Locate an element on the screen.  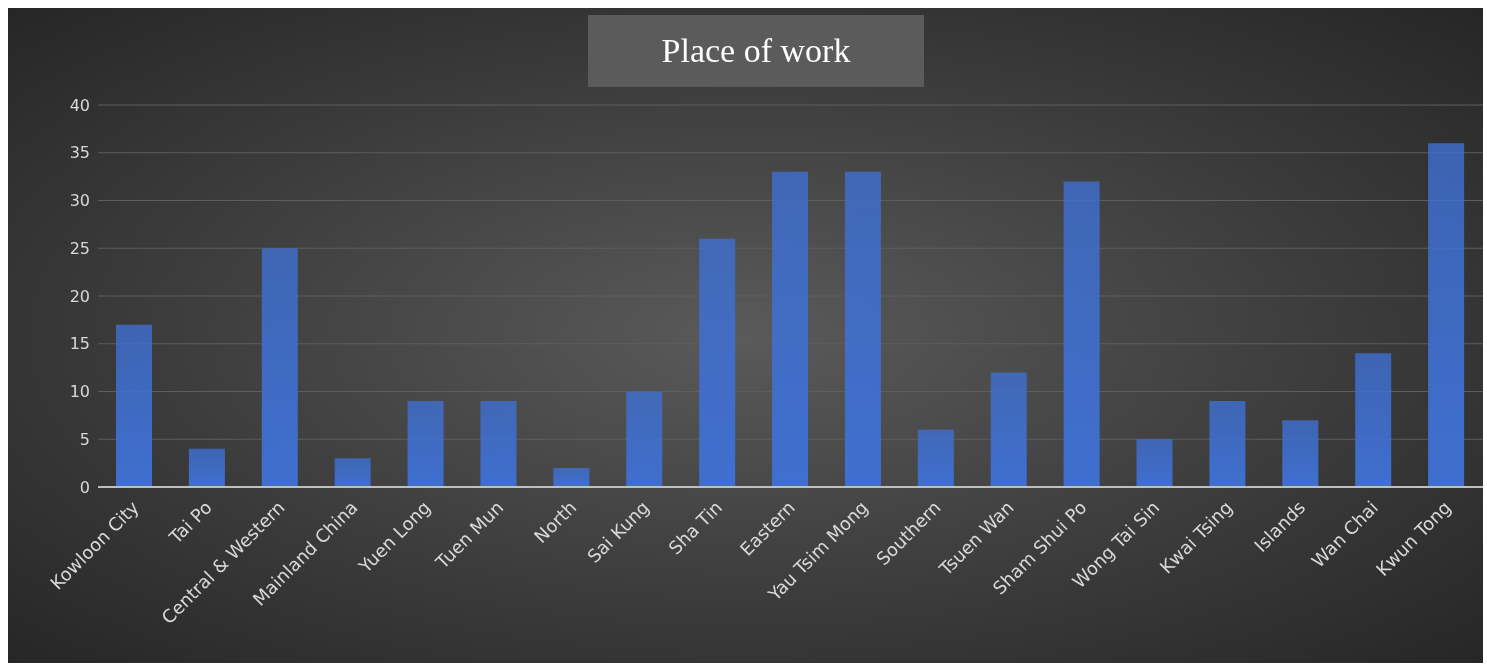
x-tick-label: Sha Tin is located at coordinates (695, 527).